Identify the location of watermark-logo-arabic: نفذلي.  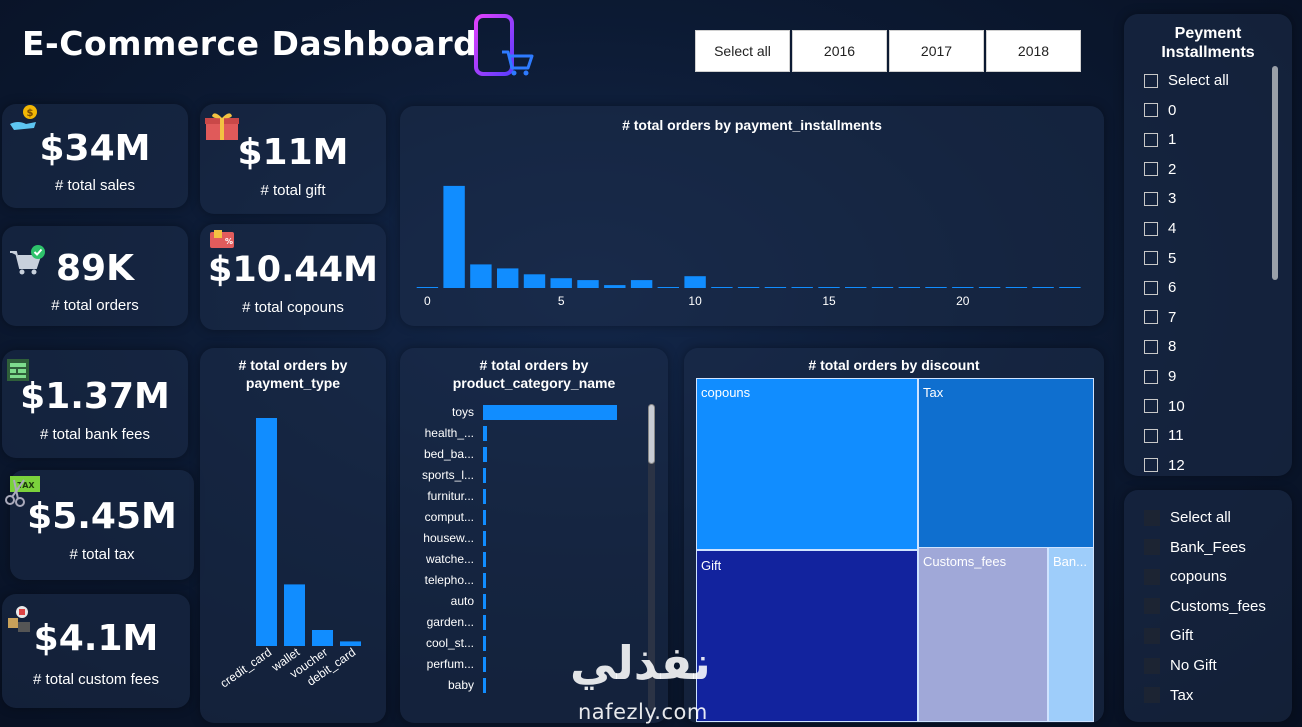
(640, 663).